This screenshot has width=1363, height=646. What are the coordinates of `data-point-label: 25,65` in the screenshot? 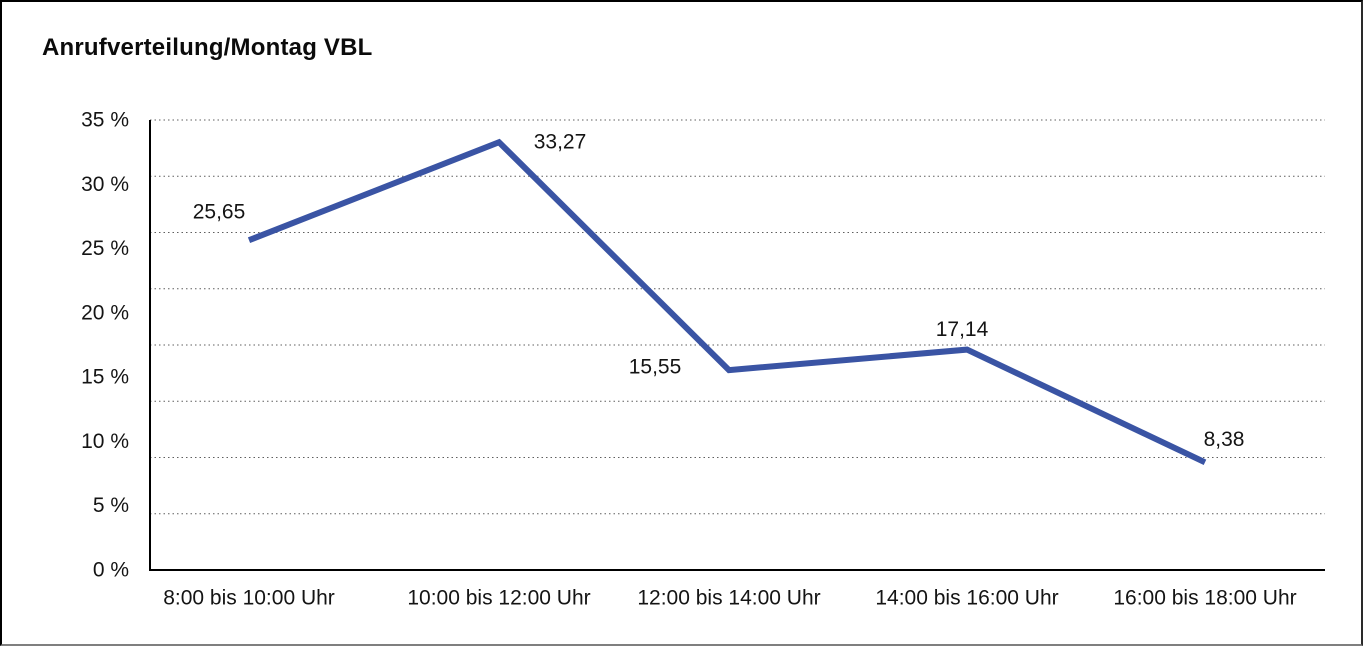 It's located at (219, 212).